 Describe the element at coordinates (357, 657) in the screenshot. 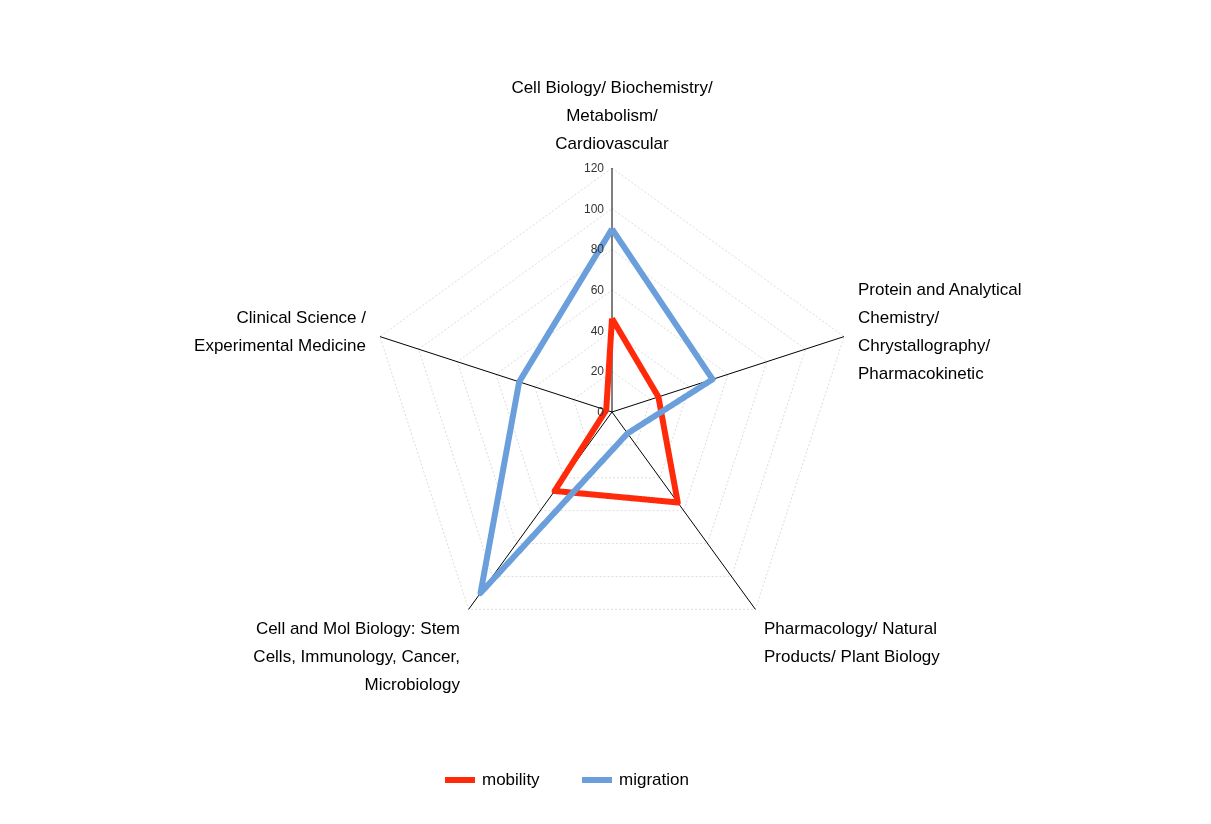

I see `spoke-label: Cell and Mol Biology: Stem Cells, Immunology, Cancer, Microbiology` at that location.